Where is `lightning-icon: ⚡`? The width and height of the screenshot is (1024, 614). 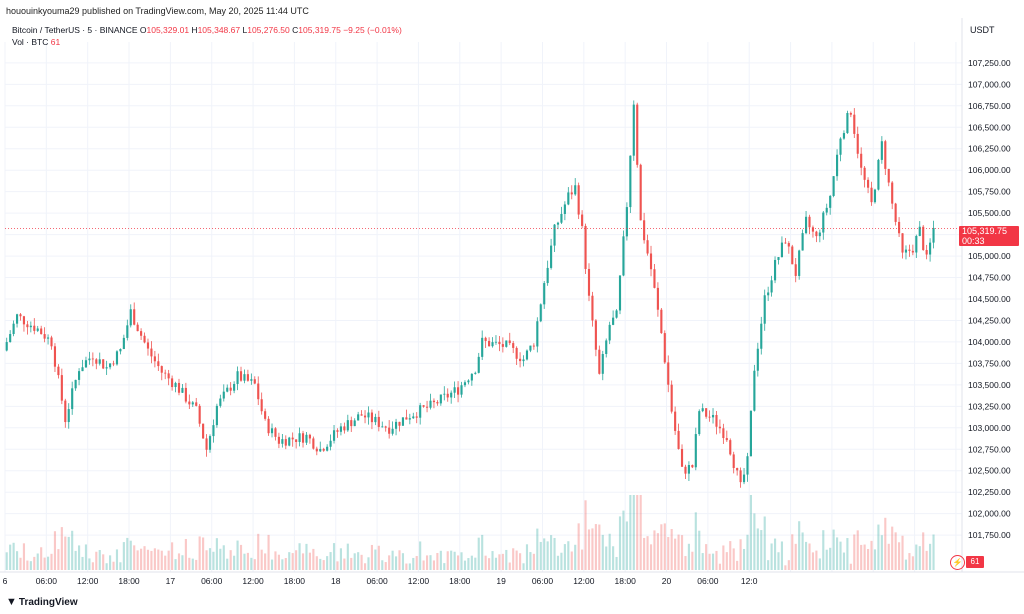
lightning-icon: ⚡ is located at coordinates (957, 562).